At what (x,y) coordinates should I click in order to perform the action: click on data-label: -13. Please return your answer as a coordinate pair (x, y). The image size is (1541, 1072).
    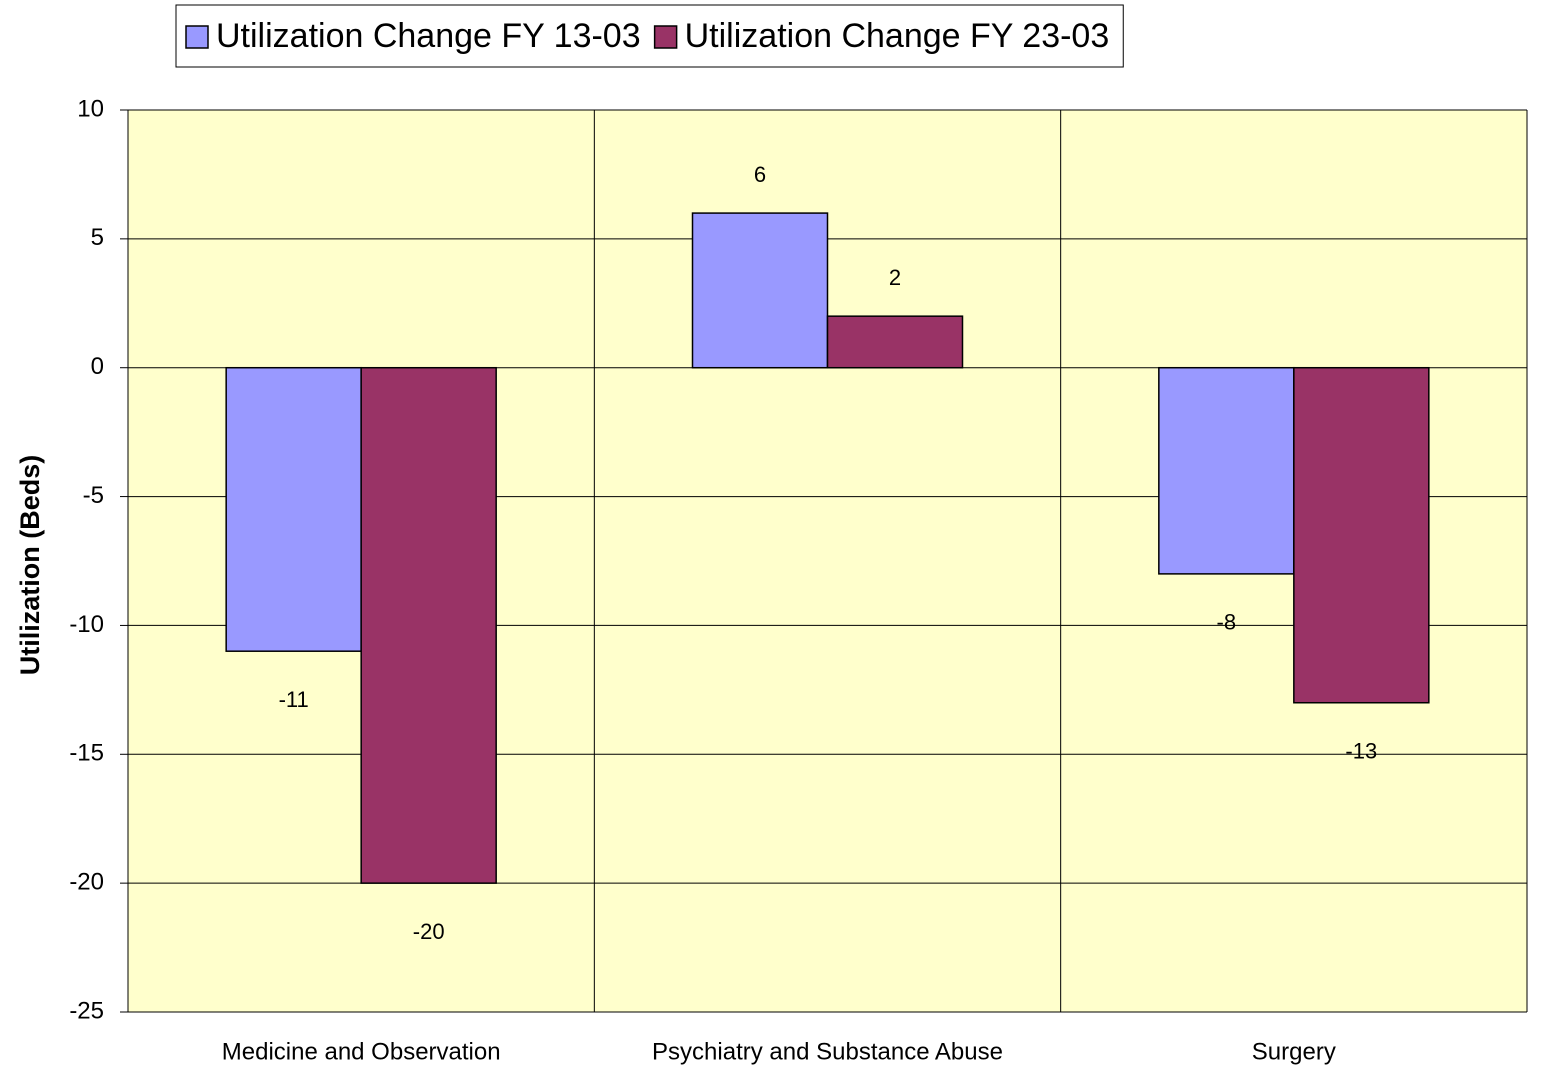
    Looking at the image, I should click on (1361, 751).